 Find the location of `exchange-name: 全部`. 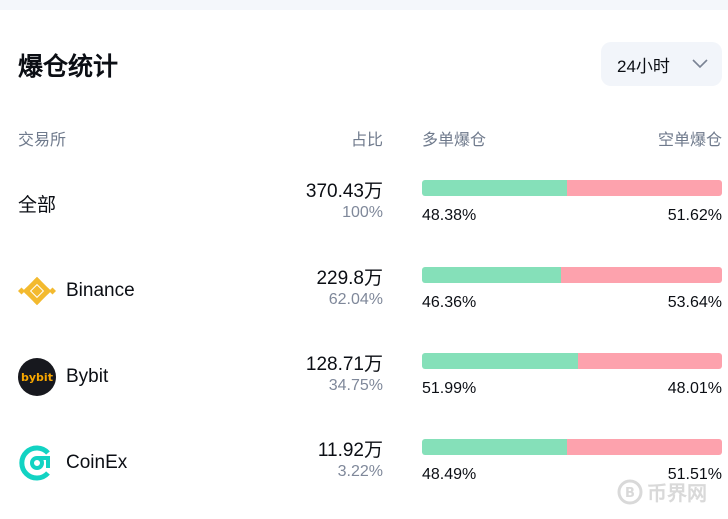

exchange-name: 全部 is located at coordinates (37, 203).